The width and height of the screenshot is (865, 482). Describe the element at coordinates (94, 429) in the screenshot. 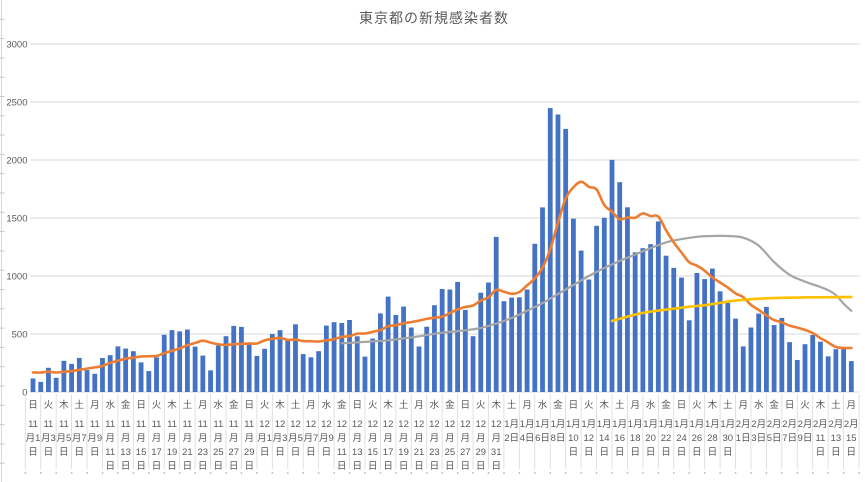

I see `x-tick-label: 月 11 月9 日` at that location.